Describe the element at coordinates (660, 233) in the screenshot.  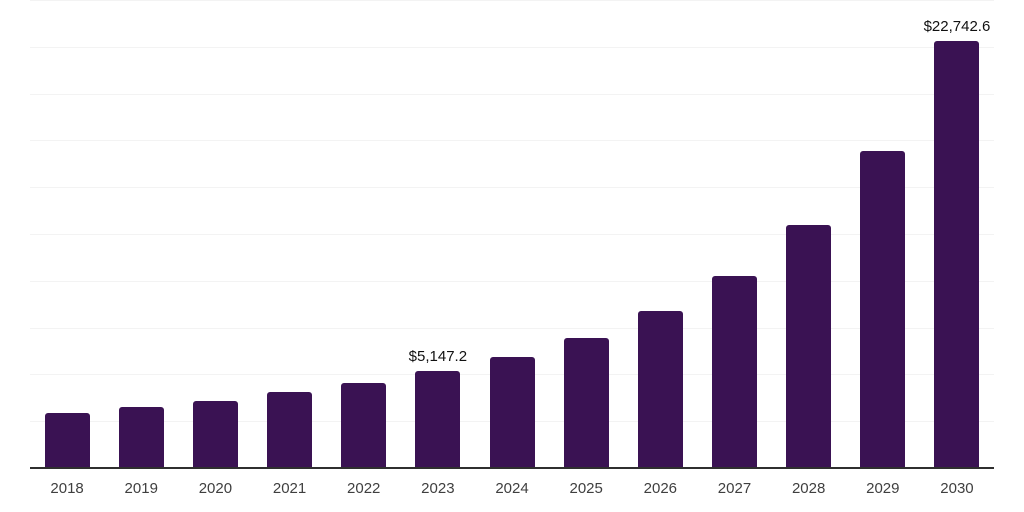
I see `bar-slot-2026` at that location.